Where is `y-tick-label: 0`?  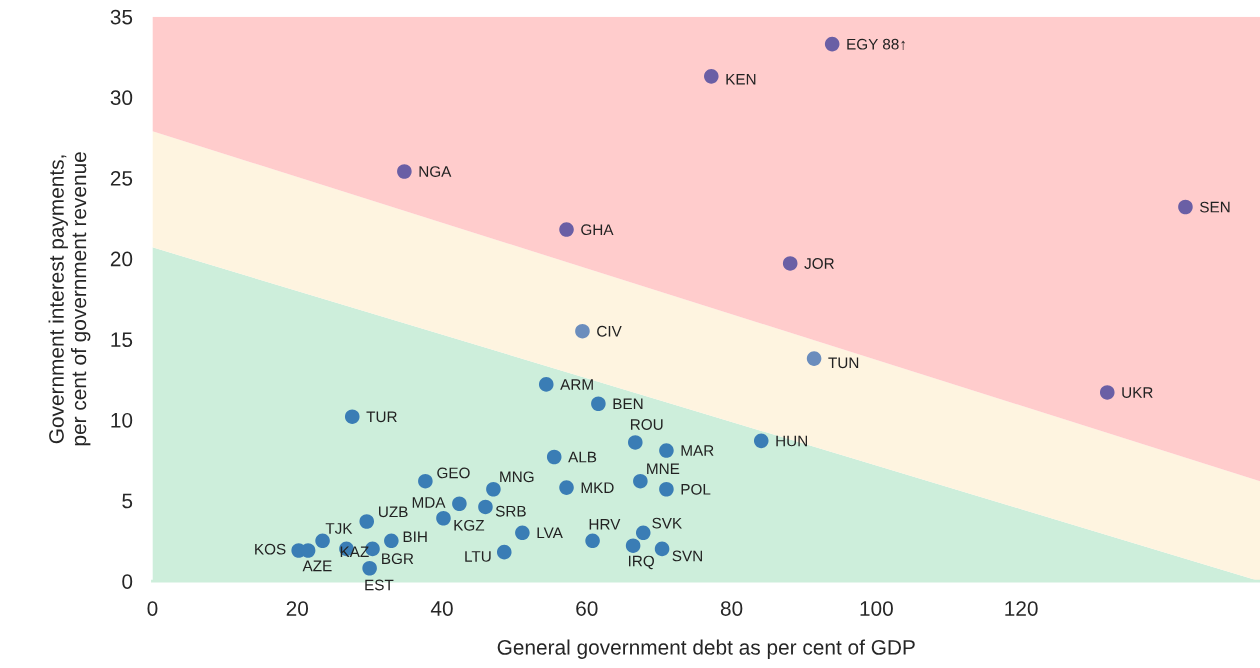 y-tick-label: 0 is located at coordinates (127, 581).